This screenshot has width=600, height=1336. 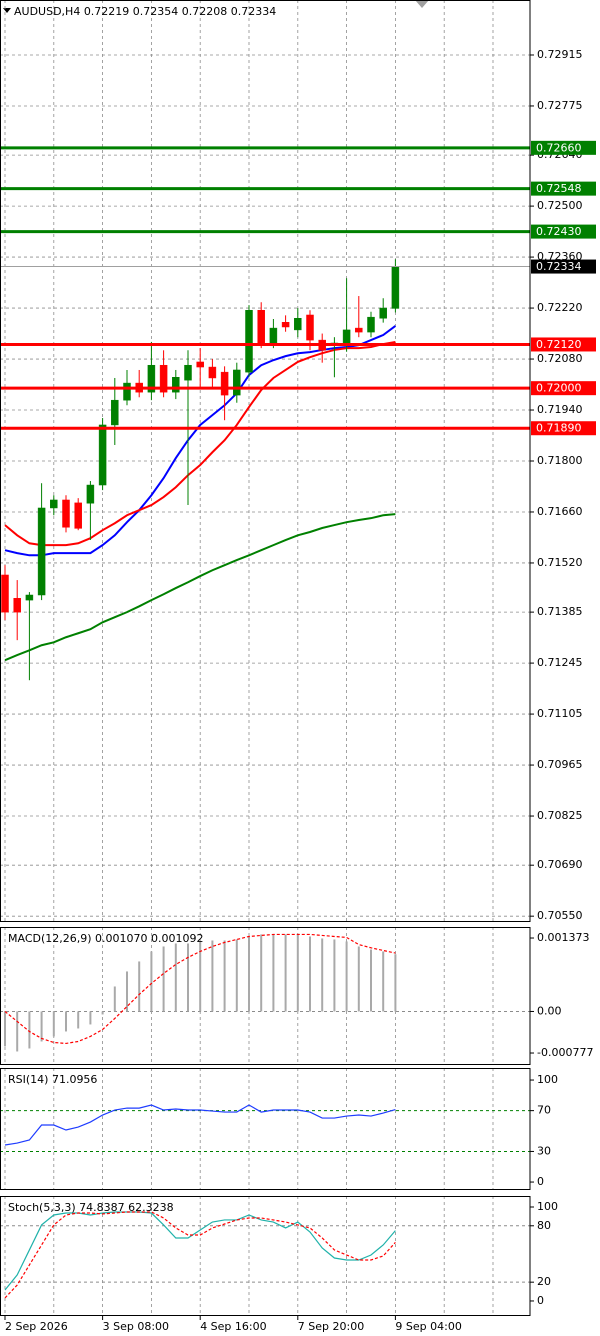 I want to click on y-tick-label: 0.71800, so click(x=560, y=460).